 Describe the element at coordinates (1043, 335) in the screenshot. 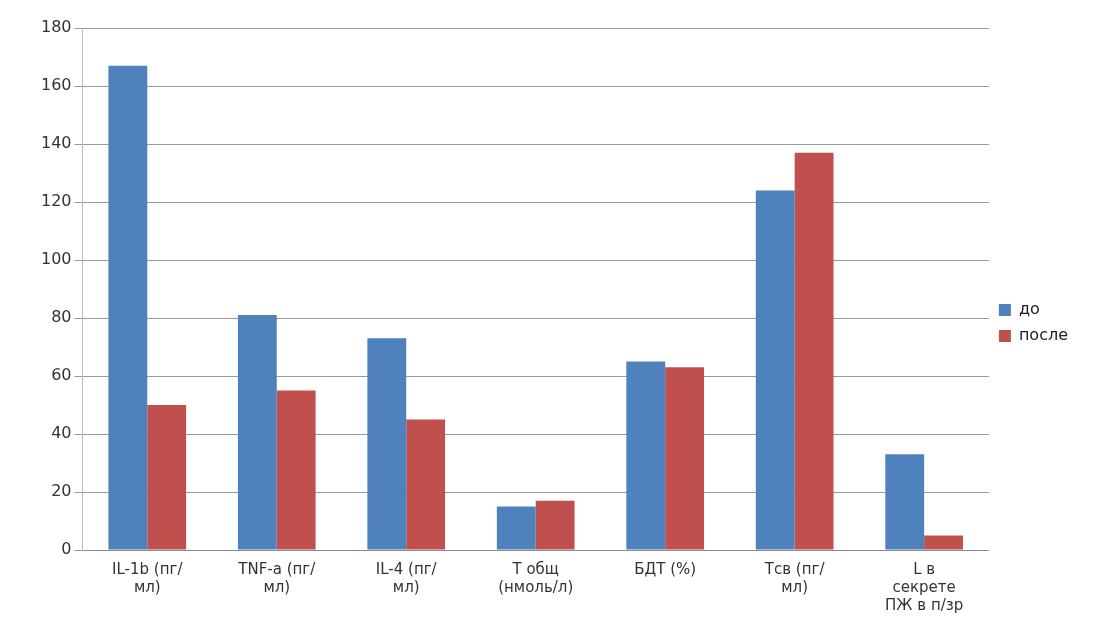

I see `legend-label: после` at that location.